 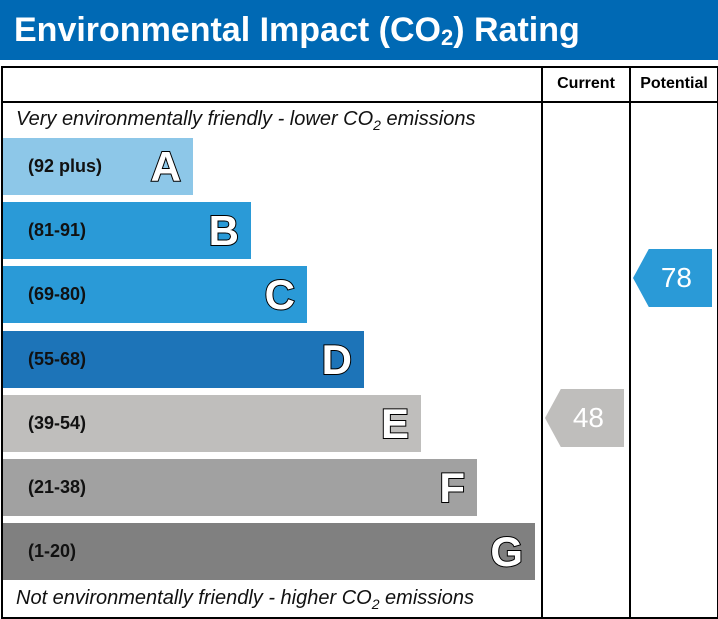 What do you see at coordinates (127, 230) in the screenshot?
I see `band-b: (81-91) B` at bounding box center [127, 230].